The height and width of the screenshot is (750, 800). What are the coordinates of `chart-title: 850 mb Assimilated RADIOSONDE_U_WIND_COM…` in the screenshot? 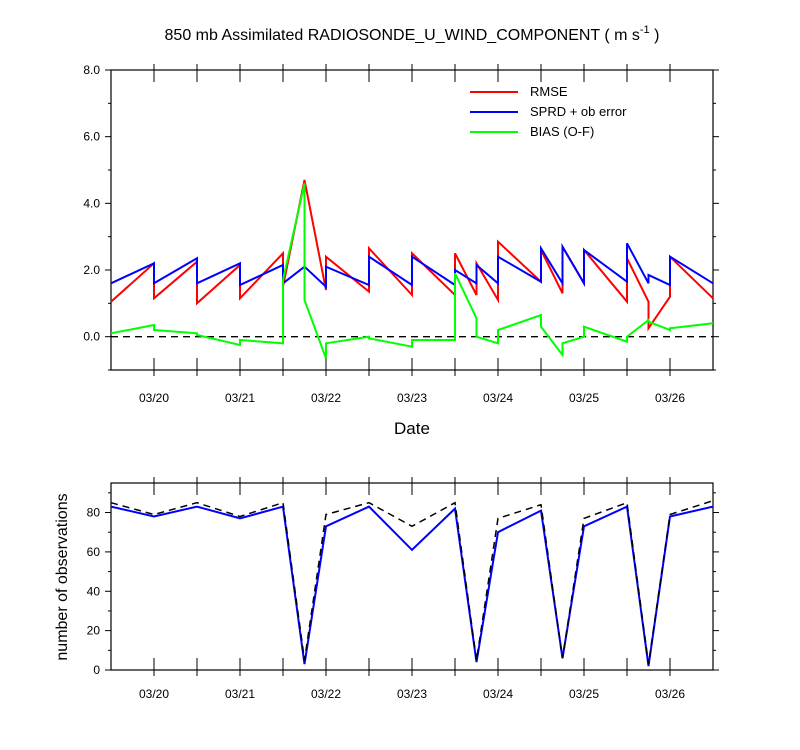 It's located at (412, 34).